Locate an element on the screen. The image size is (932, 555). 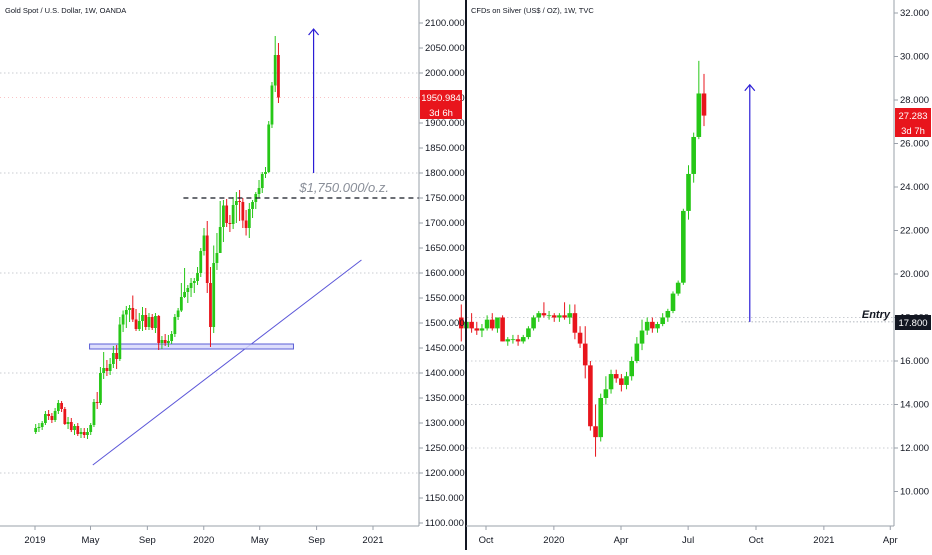
silver-entry-label: Entry is located at coordinates (876, 315).